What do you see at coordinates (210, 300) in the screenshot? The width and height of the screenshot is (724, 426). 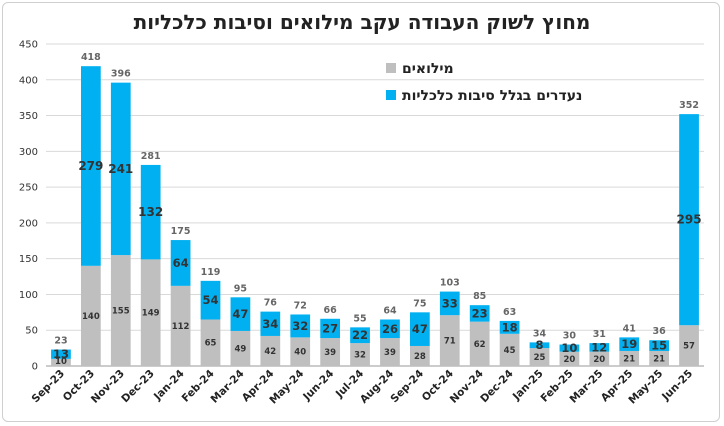 I see `data-label-economic: 54` at bounding box center [210, 300].